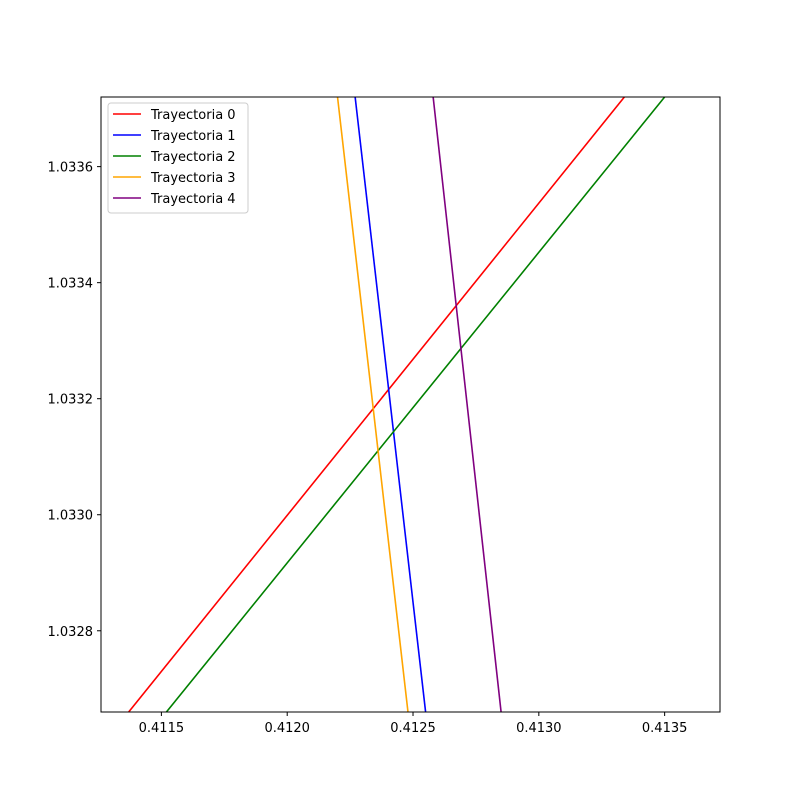  I want to click on x-tick-label: 0.4135, so click(665, 728).